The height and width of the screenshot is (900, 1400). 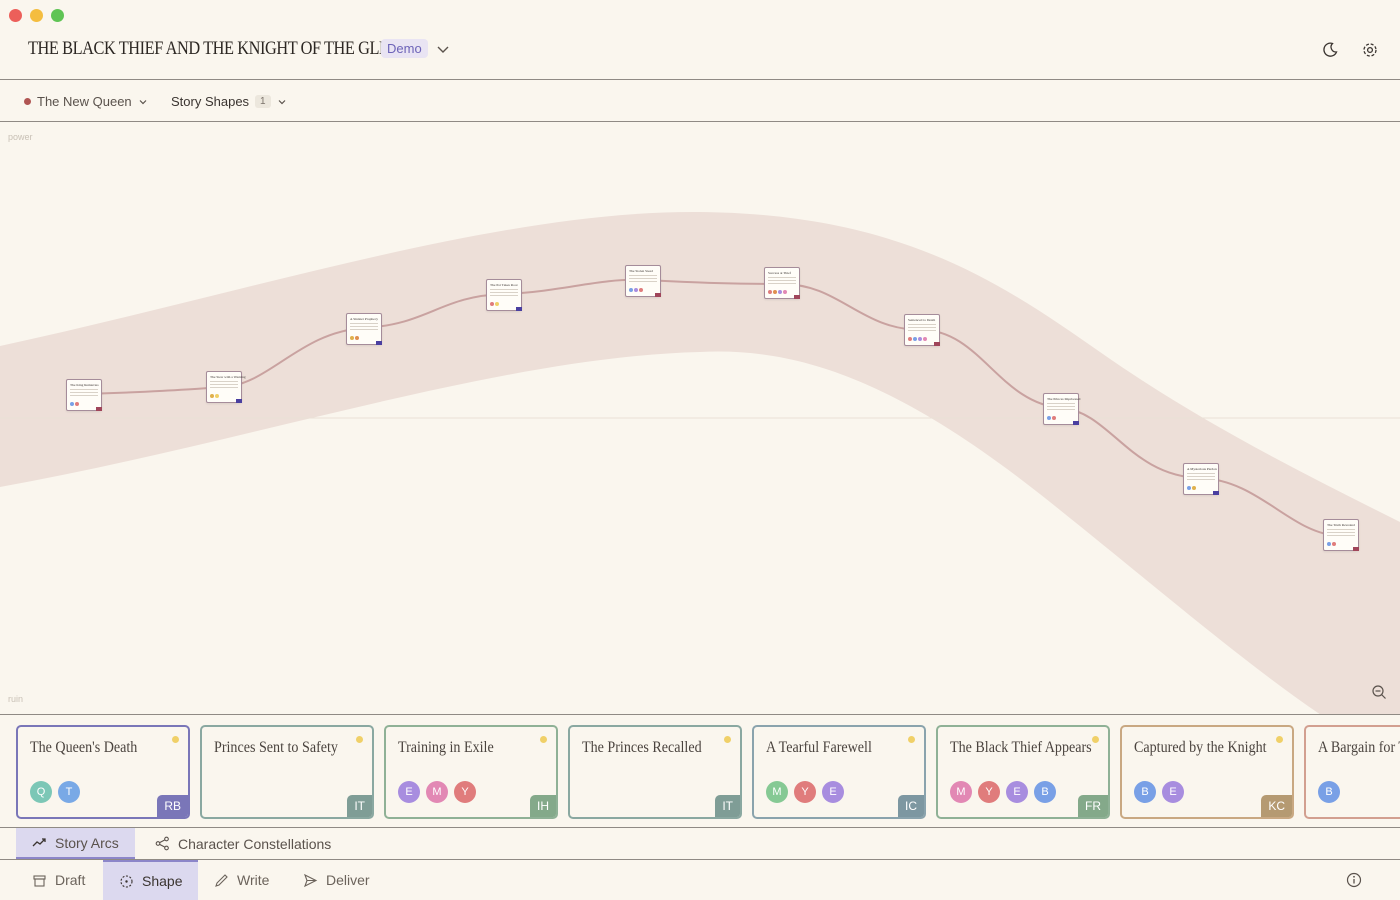 What do you see at coordinates (1093, 806) in the screenshot?
I see `scene-tag: FR` at bounding box center [1093, 806].